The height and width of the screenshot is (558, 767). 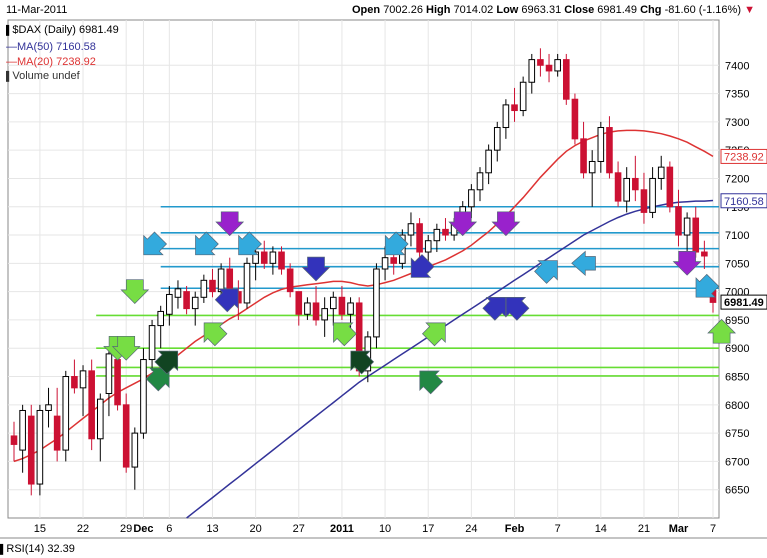 What do you see at coordinates (737, 123) in the screenshot?
I see `y-tick-label: 7300` at bounding box center [737, 123].